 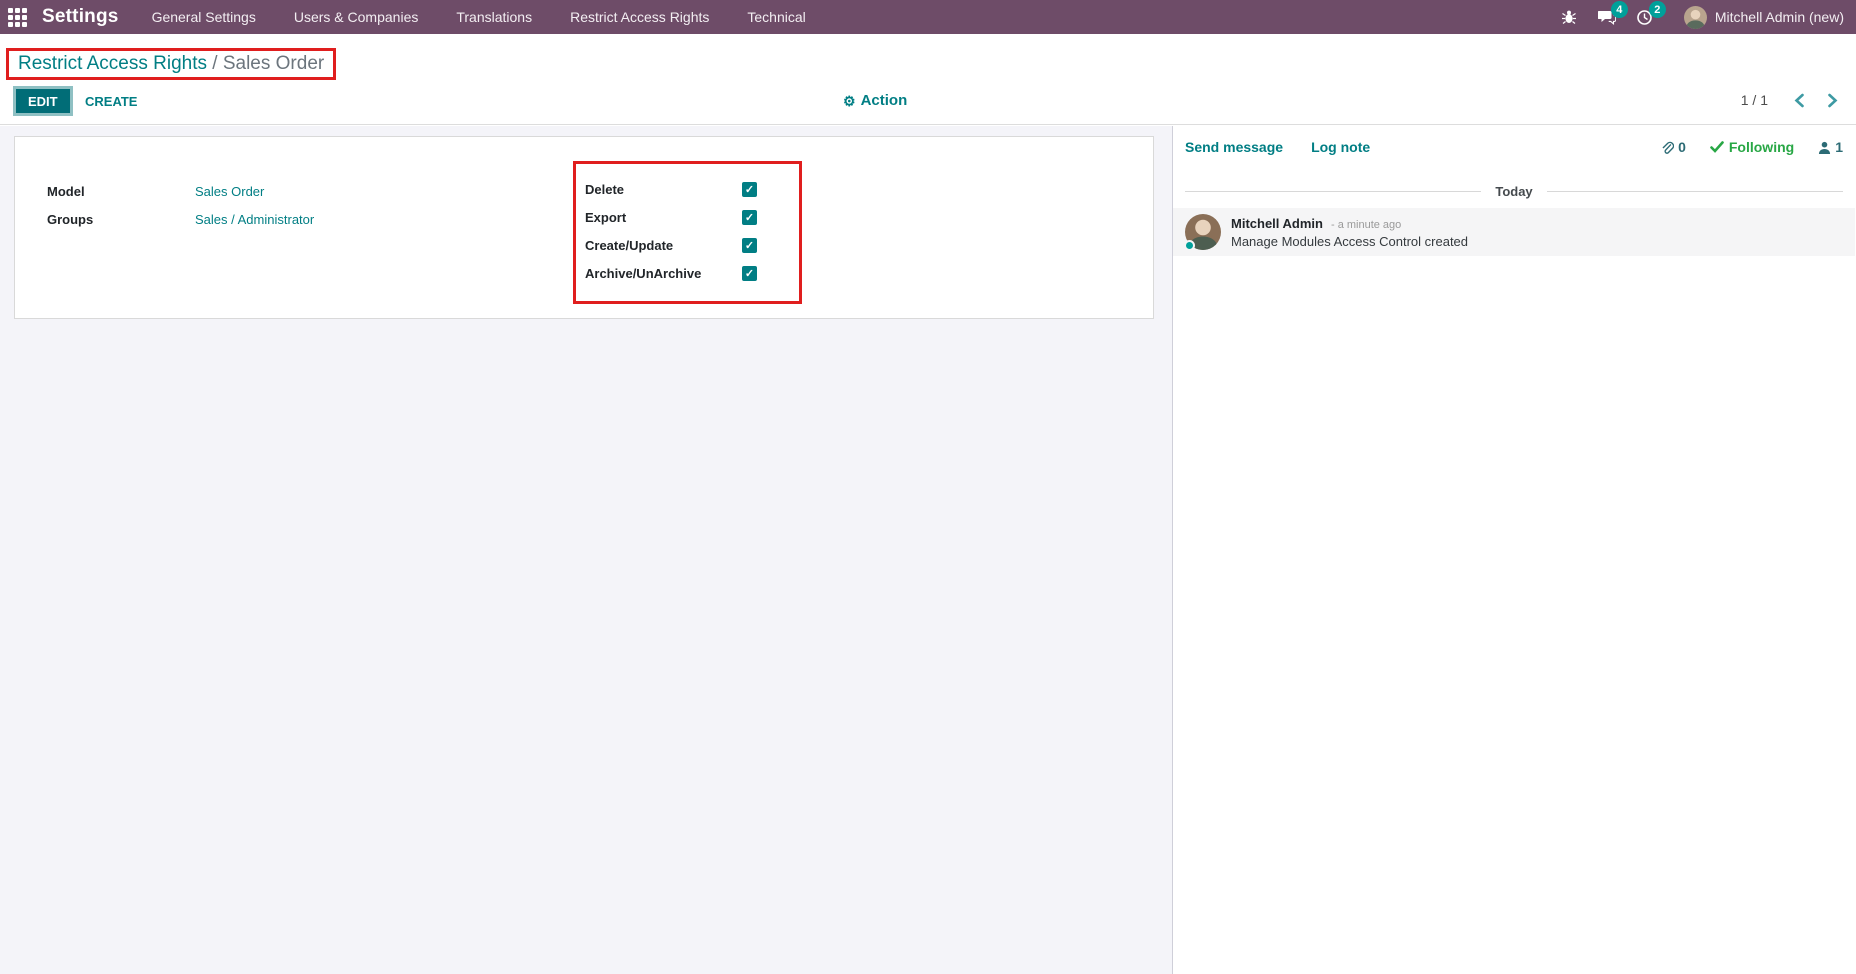 I want to click on nav-right-icons: 4 2 Mitchell Admin (new), so click(x=1703, y=17).